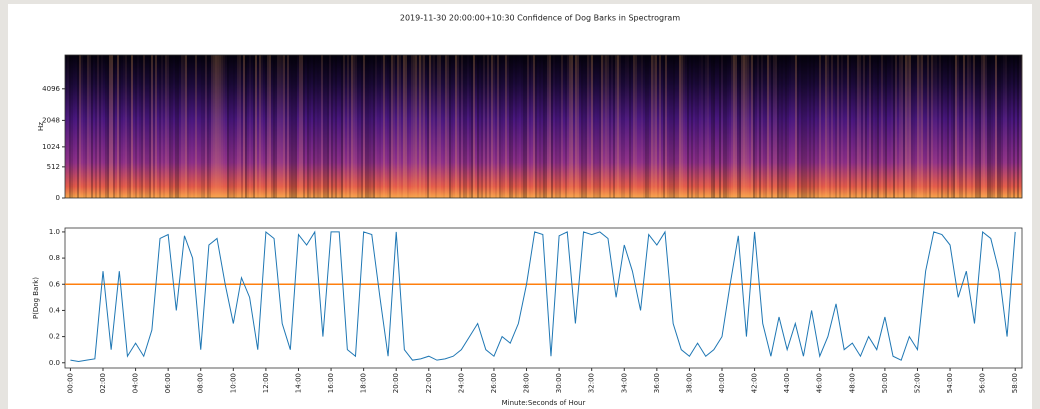 This screenshot has width=1040, height=409. I want to click on x-tick-label: 50:00, so click(885, 383).